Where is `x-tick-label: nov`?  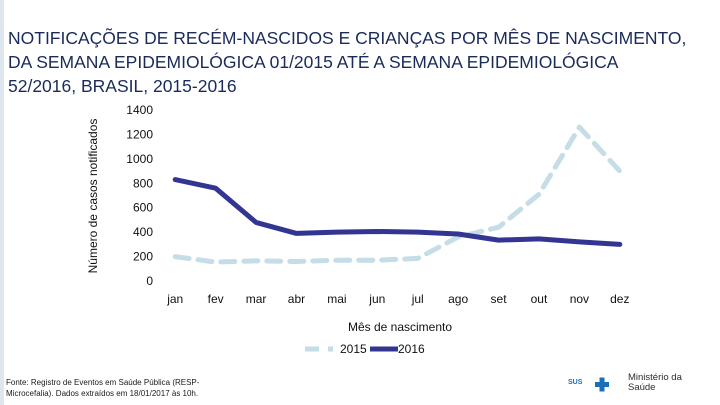 x-tick-label: nov is located at coordinates (579, 299).